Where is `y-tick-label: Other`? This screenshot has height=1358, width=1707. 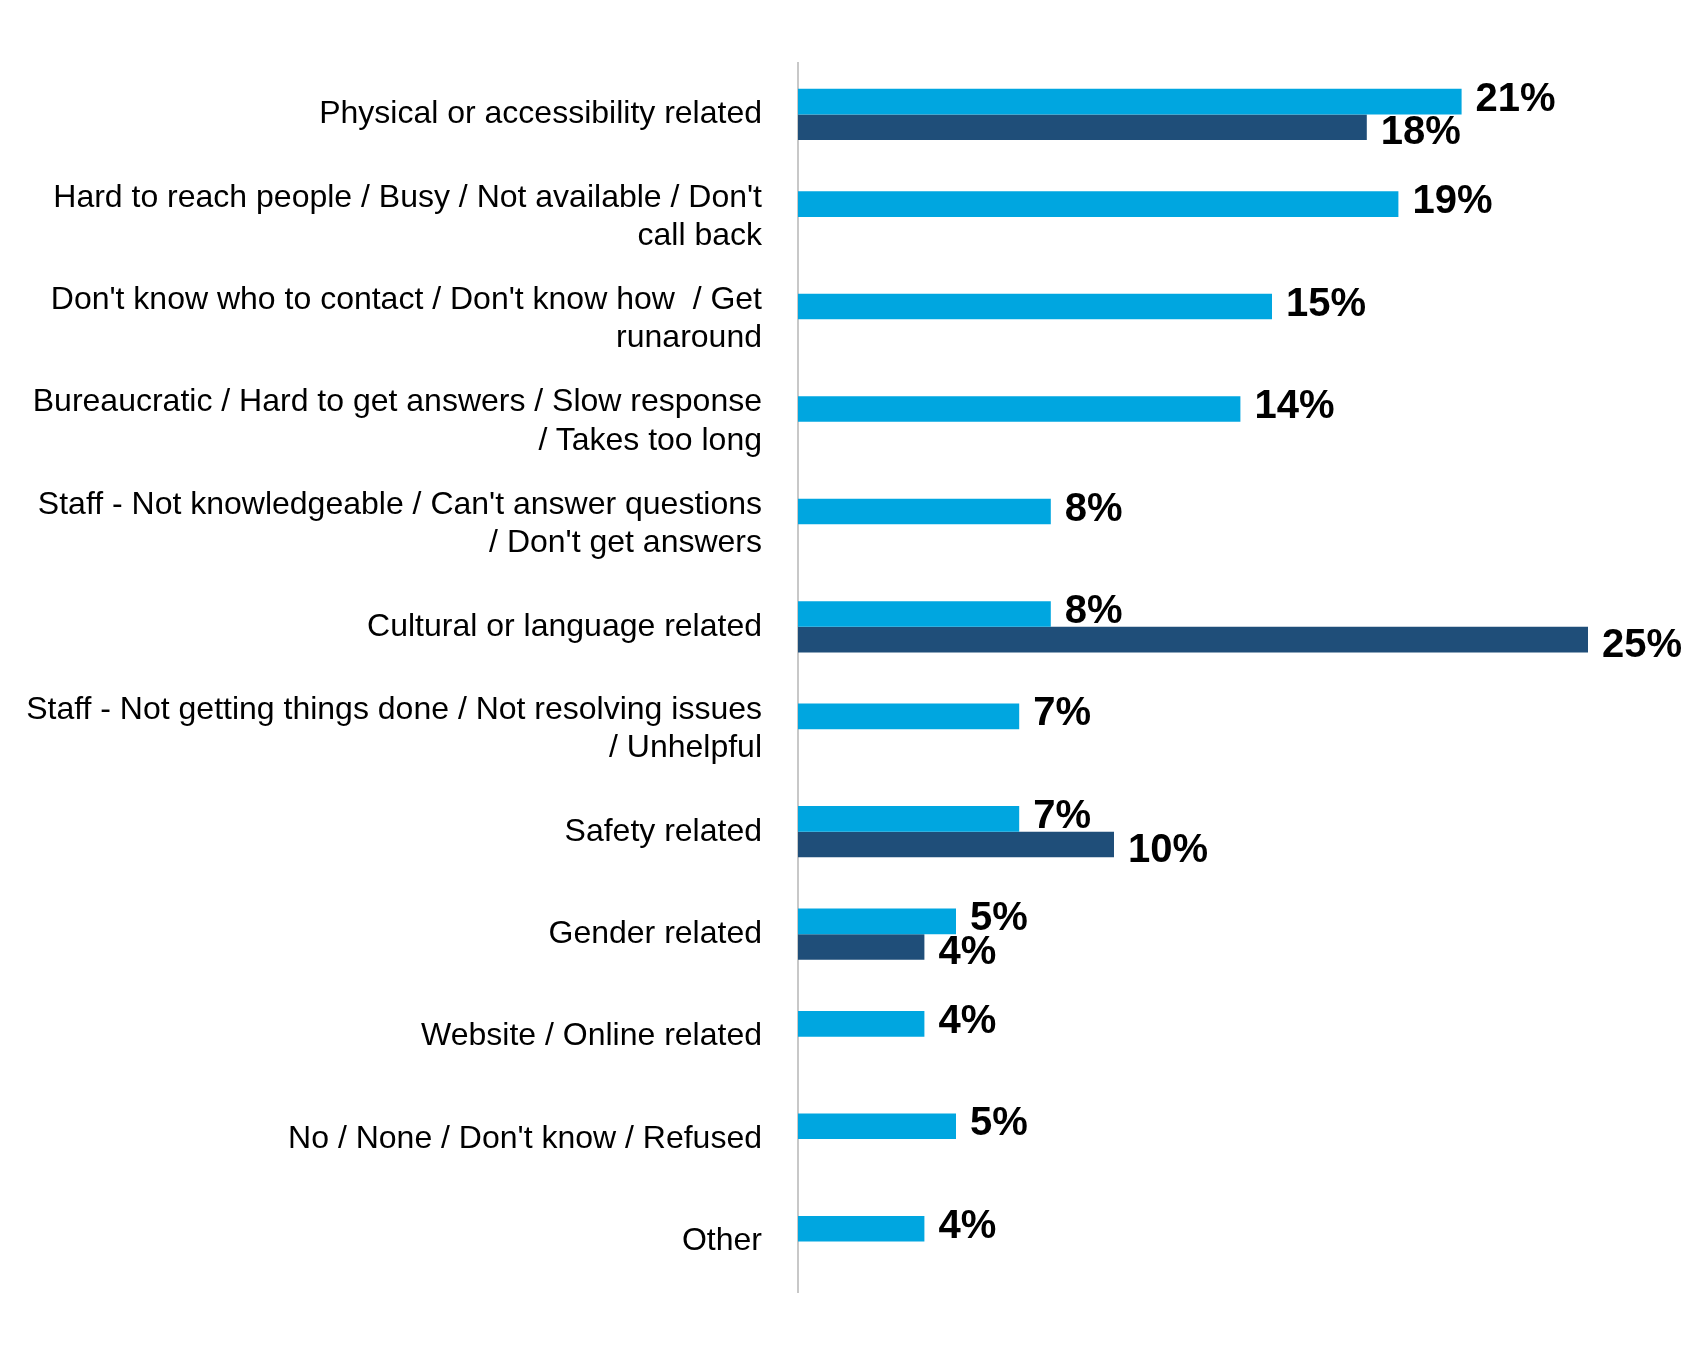
y-tick-label: Other is located at coordinates (722, 1239).